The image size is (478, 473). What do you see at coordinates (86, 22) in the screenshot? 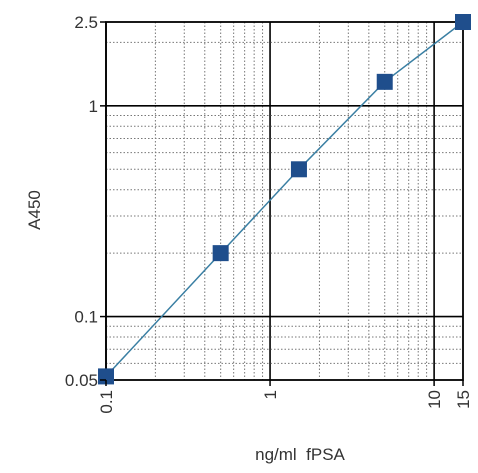
I see `y-tick-label: 2.5` at bounding box center [86, 22].